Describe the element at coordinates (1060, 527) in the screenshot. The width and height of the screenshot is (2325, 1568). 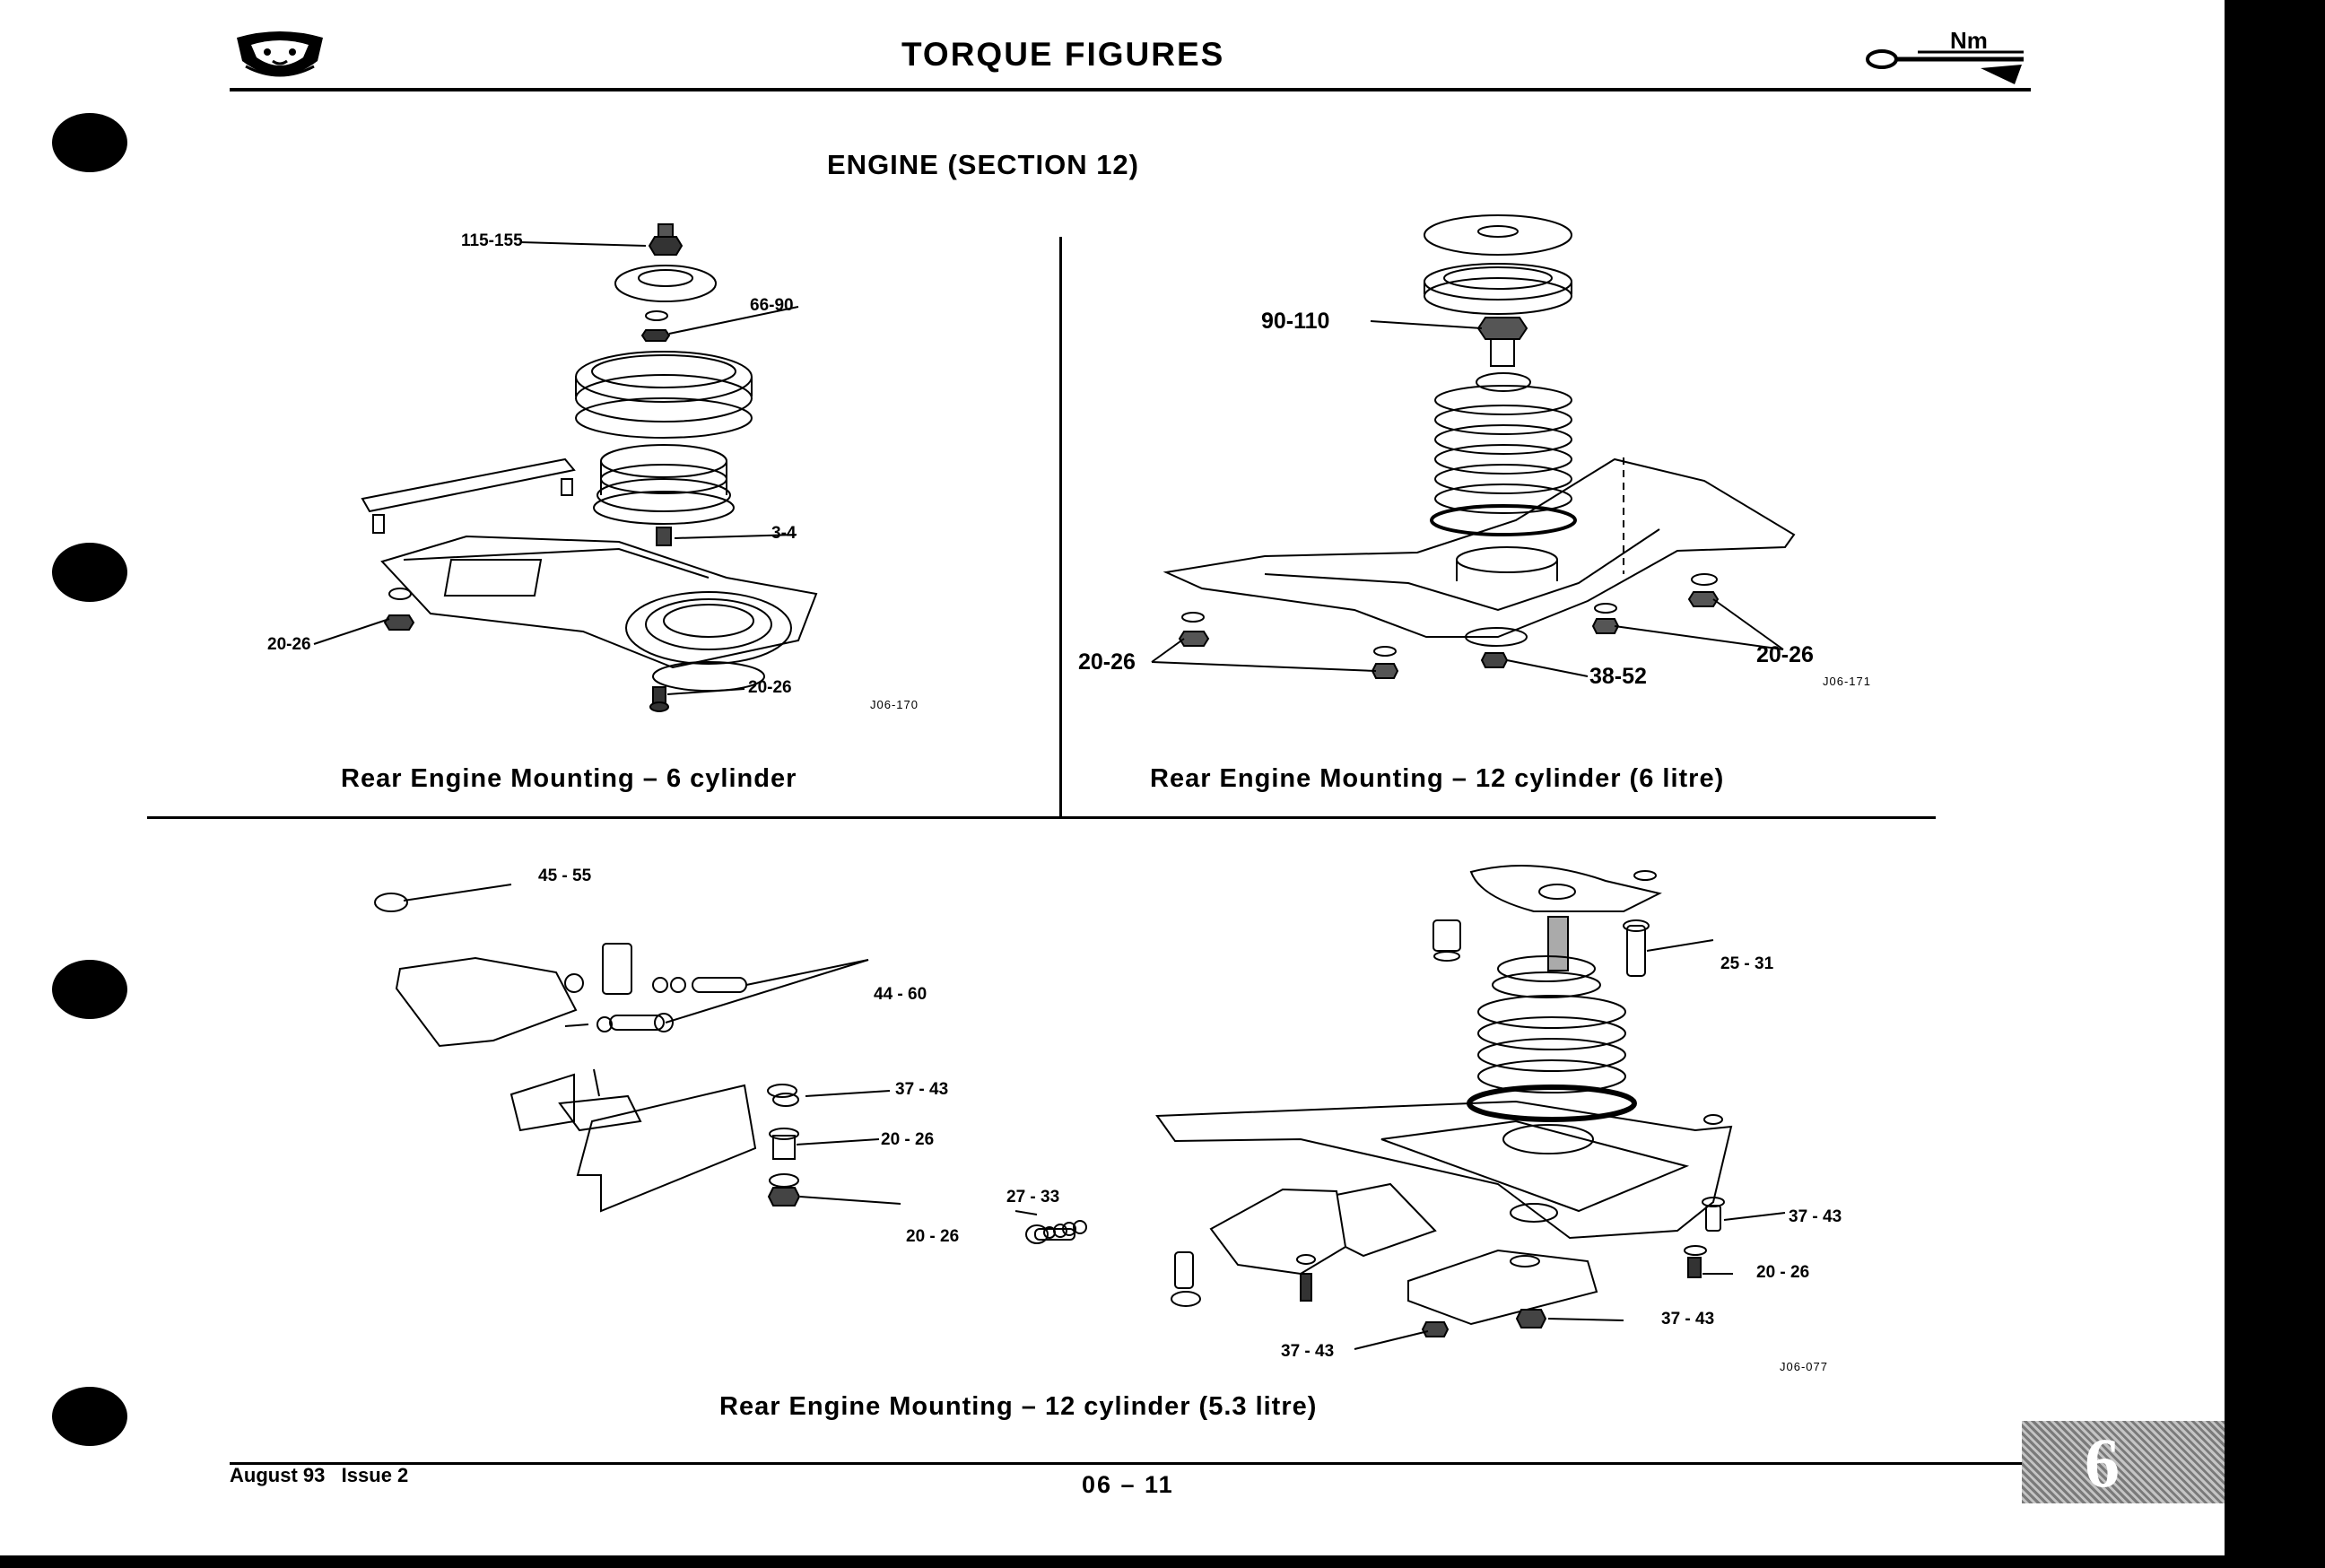
I see `vertical-divider` at that location.